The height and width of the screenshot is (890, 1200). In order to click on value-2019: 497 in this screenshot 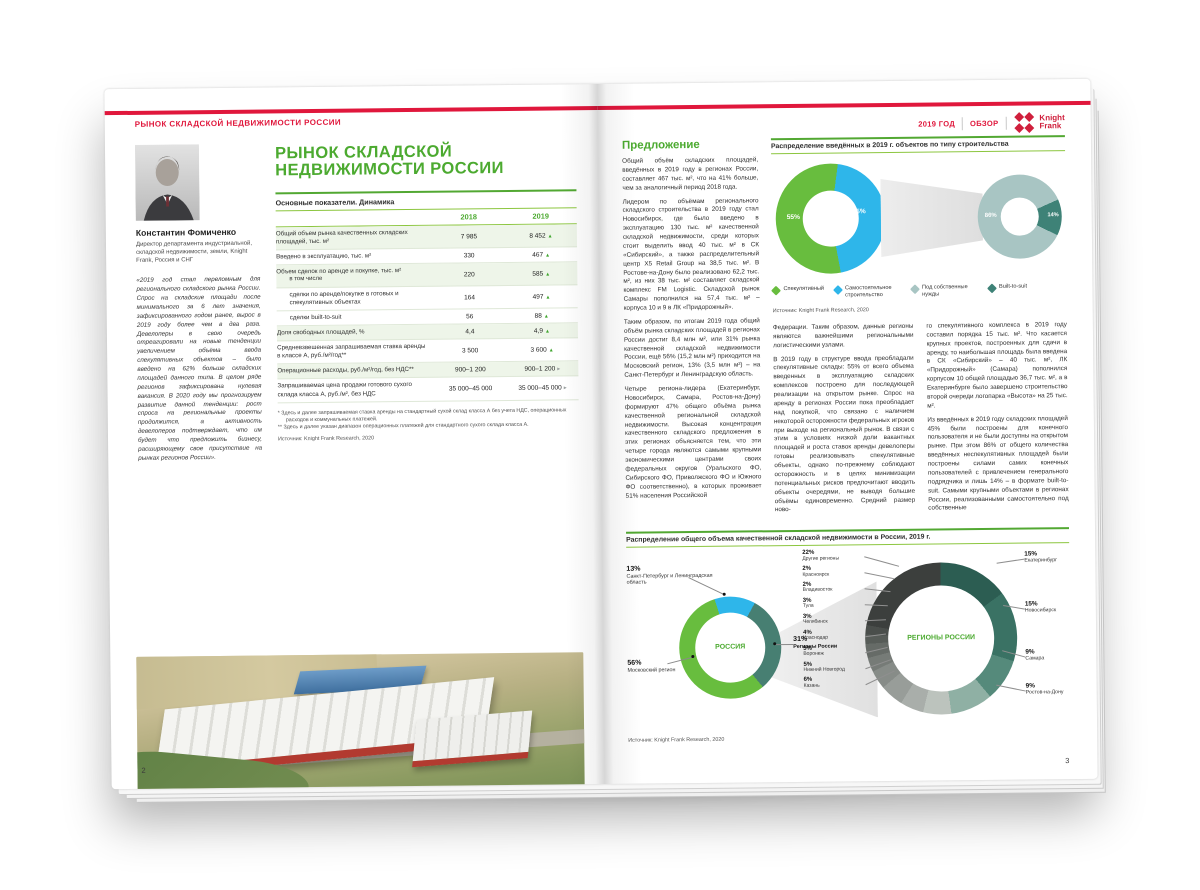, I will do `click(538, 297)`.